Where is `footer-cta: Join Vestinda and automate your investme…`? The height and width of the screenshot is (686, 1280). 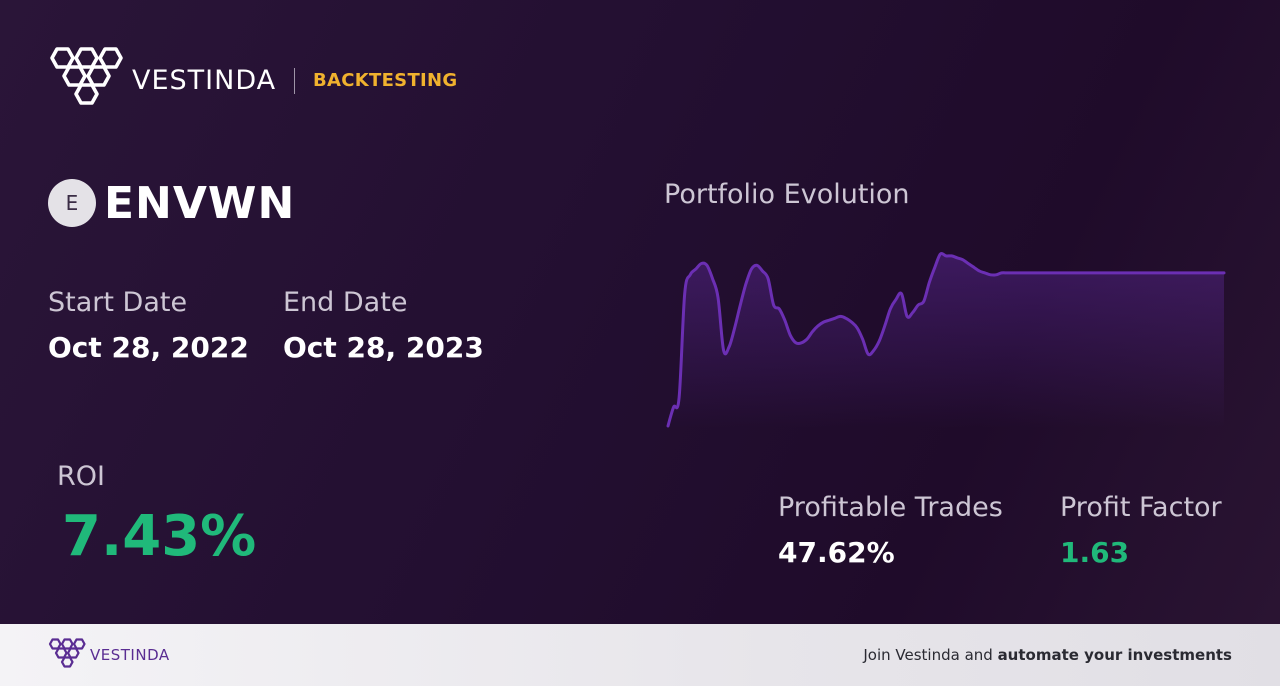 footer-cta: Join Vestinda and automate your investme… is located at coordinates (1047, 655).